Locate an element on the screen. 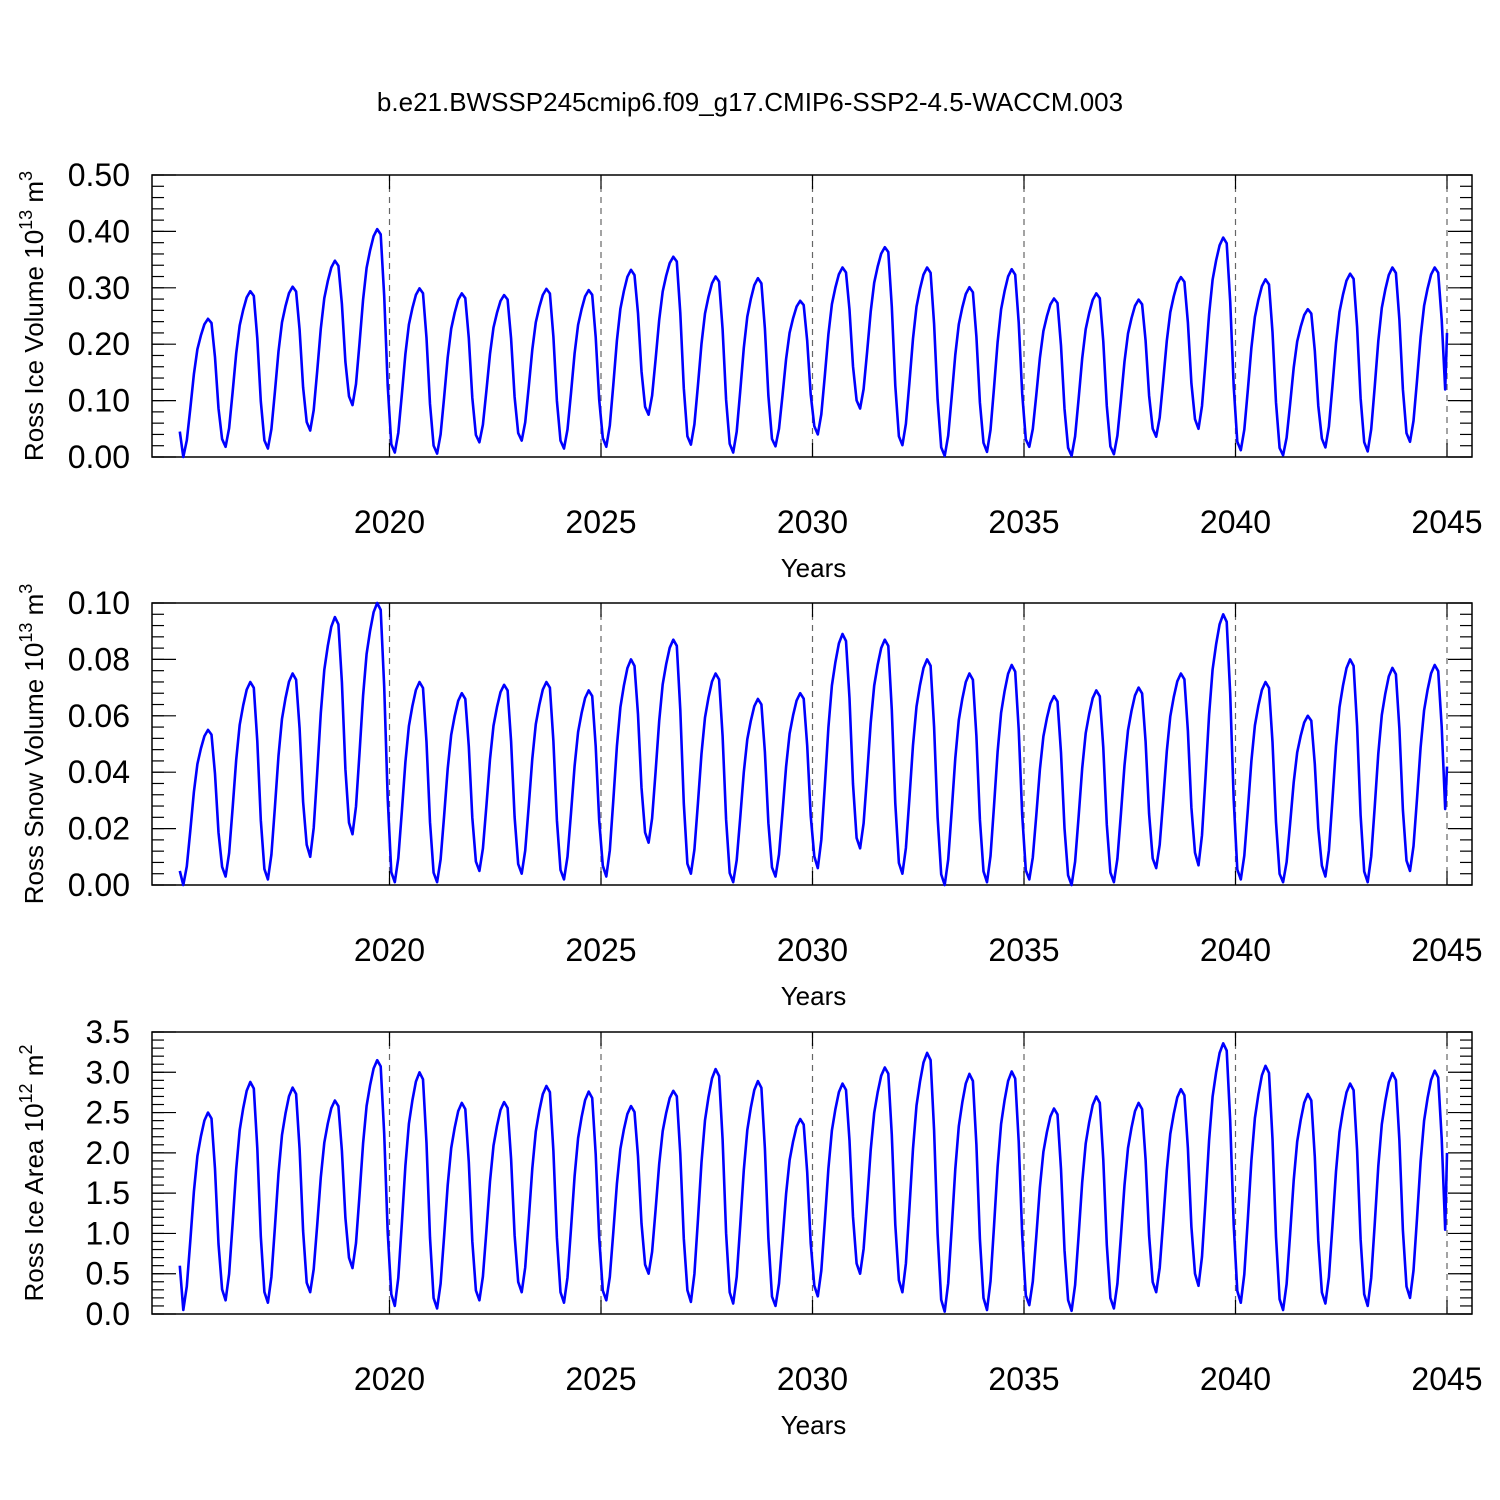 The image size is (1500, 1500). y-tick-label: 0.50 is located at coordinates (99, 175).